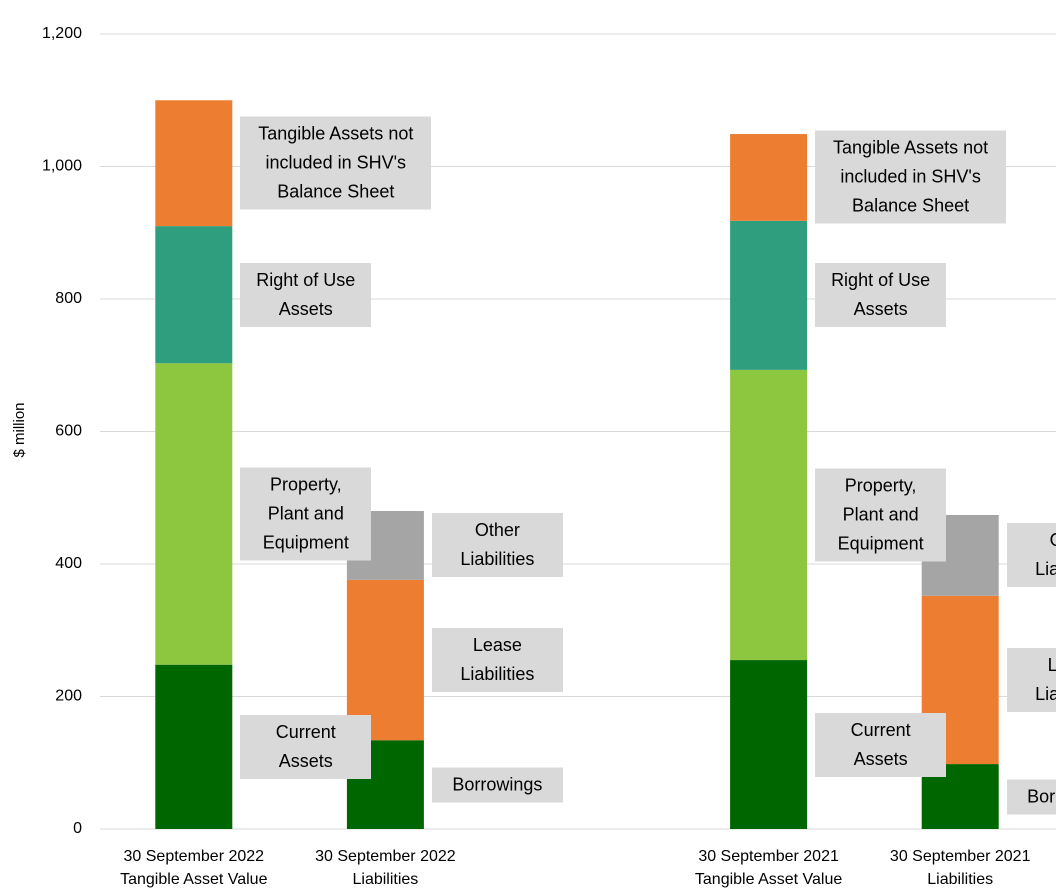  I want to click on y-tick-label: 200, so click(68, 696).